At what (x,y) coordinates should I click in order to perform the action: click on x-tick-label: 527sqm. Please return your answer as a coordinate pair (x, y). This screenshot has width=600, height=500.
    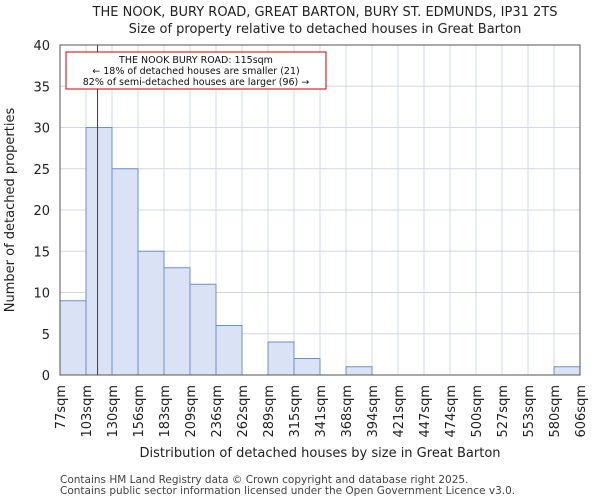
    Looking at the image, I should click on (503, 411).